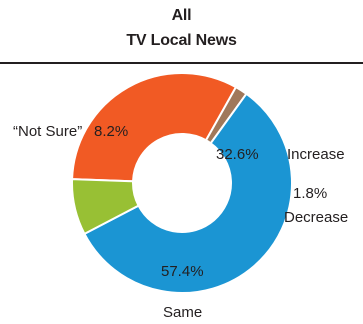  Describe the element at coordinates (182, 271) in the screenshot. I see `slice-value-label-same: 57.4%` at that location.